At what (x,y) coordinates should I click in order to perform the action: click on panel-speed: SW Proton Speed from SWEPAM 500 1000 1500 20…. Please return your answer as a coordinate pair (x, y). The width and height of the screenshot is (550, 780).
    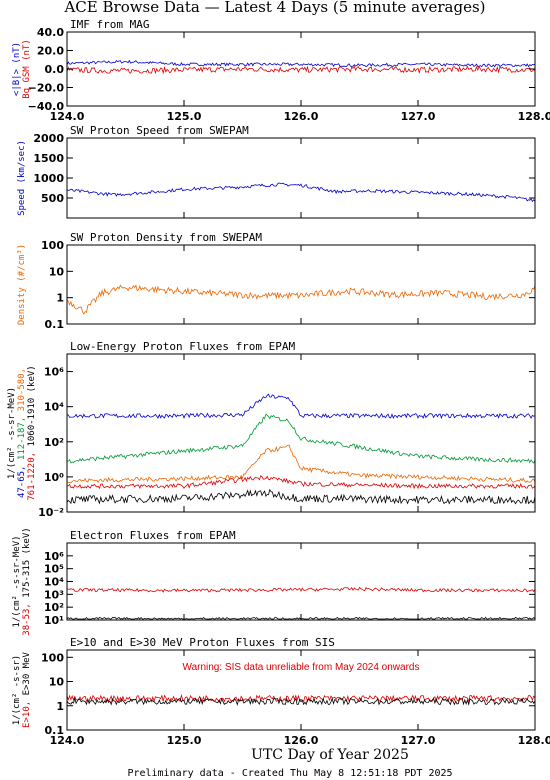
    Looking at the image, I should click on (276, 171).